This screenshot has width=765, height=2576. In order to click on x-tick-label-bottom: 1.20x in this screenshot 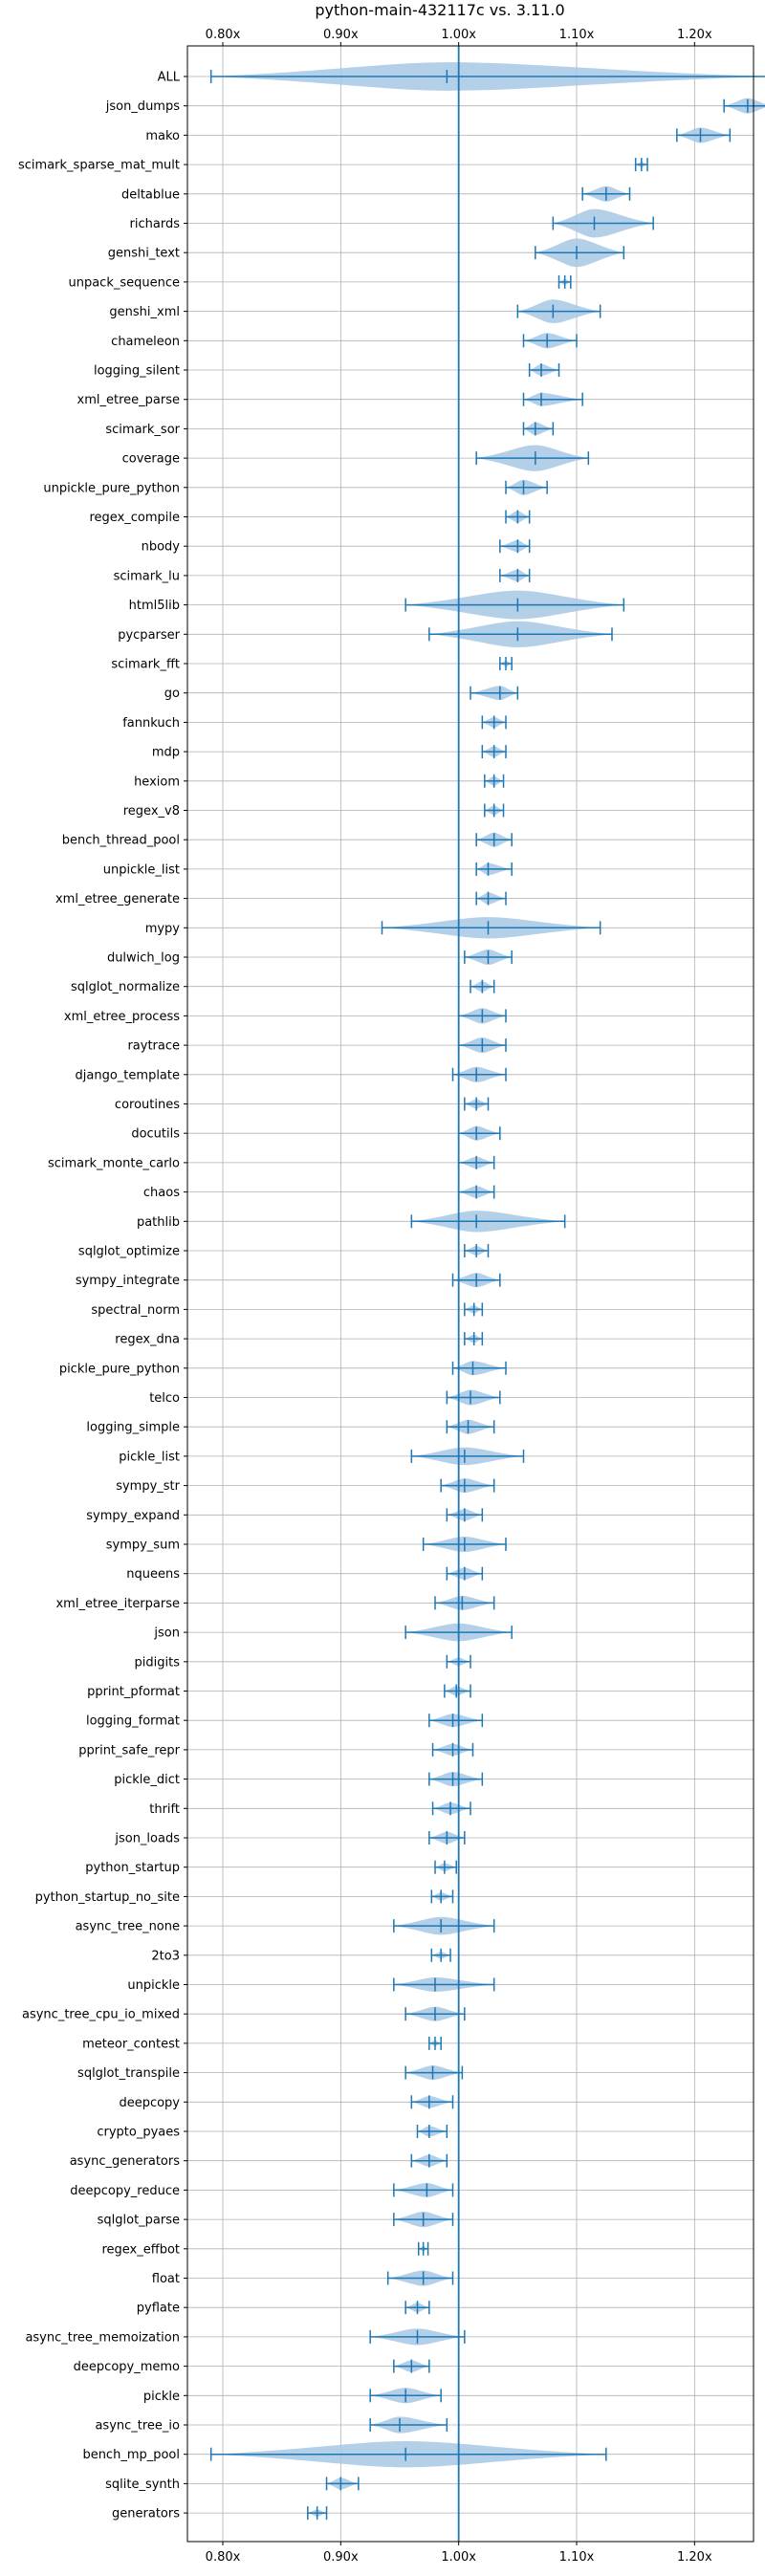, I will do `click(695, 2557)`.